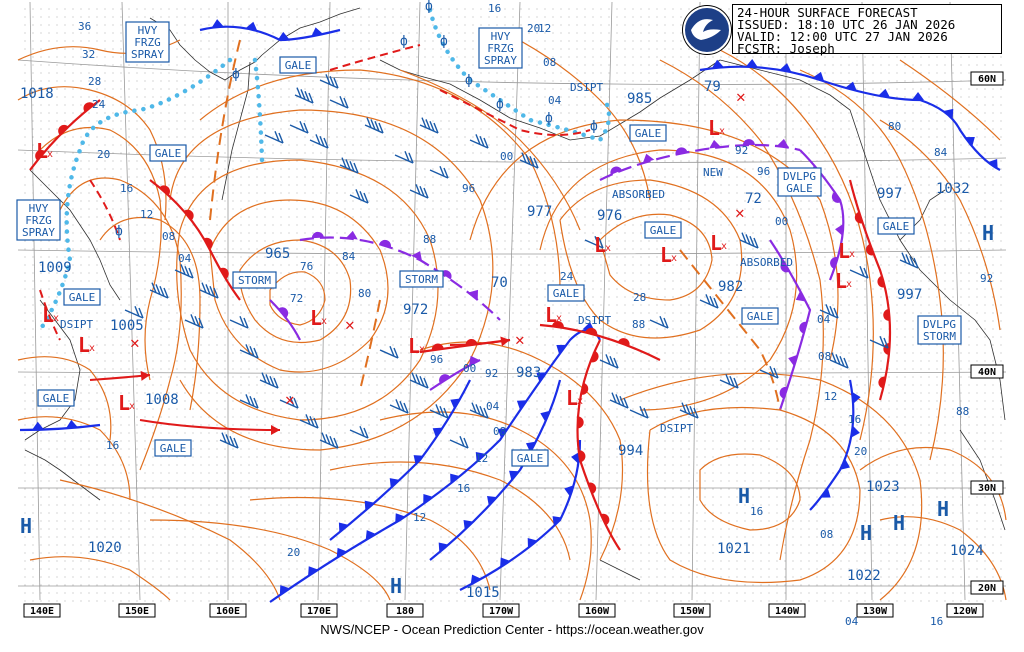 The image size is (1024, 652). What do you see at coordinates (713, 172) in the screenshot?
I see `status-label: NEW` at bounding box center [713, 172].